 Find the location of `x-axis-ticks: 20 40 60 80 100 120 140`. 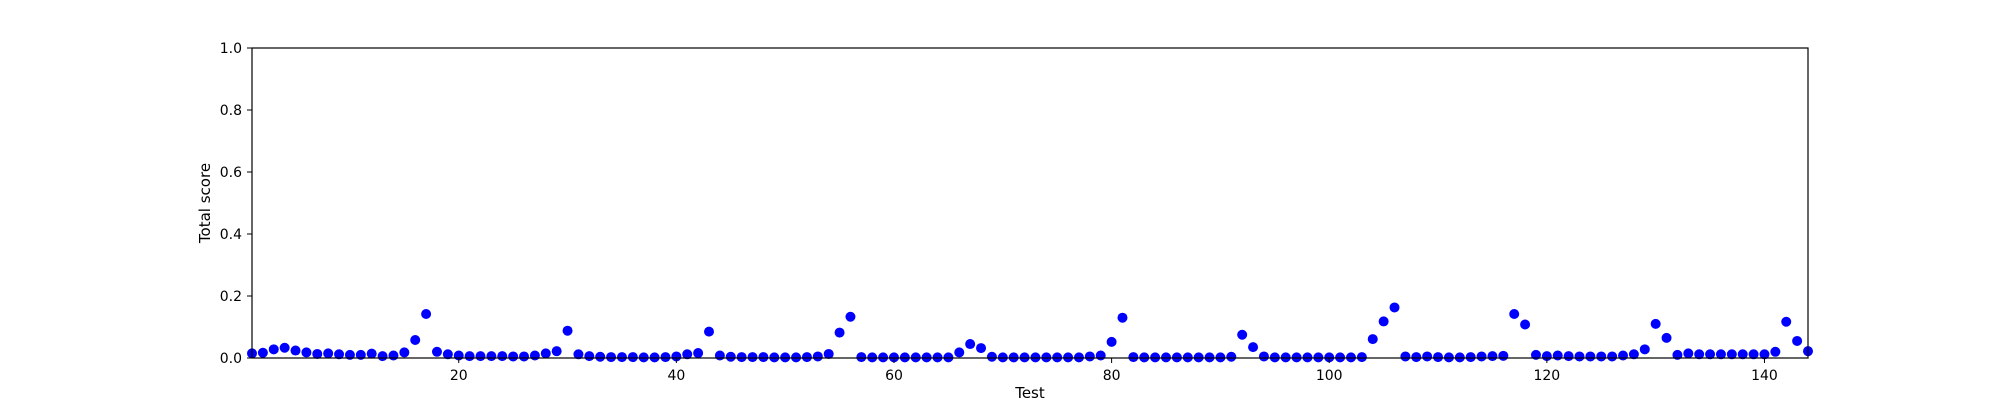

x-axis-ticks: 20 40 60 80 100 120 140 is located at coordinates (1114, 371).